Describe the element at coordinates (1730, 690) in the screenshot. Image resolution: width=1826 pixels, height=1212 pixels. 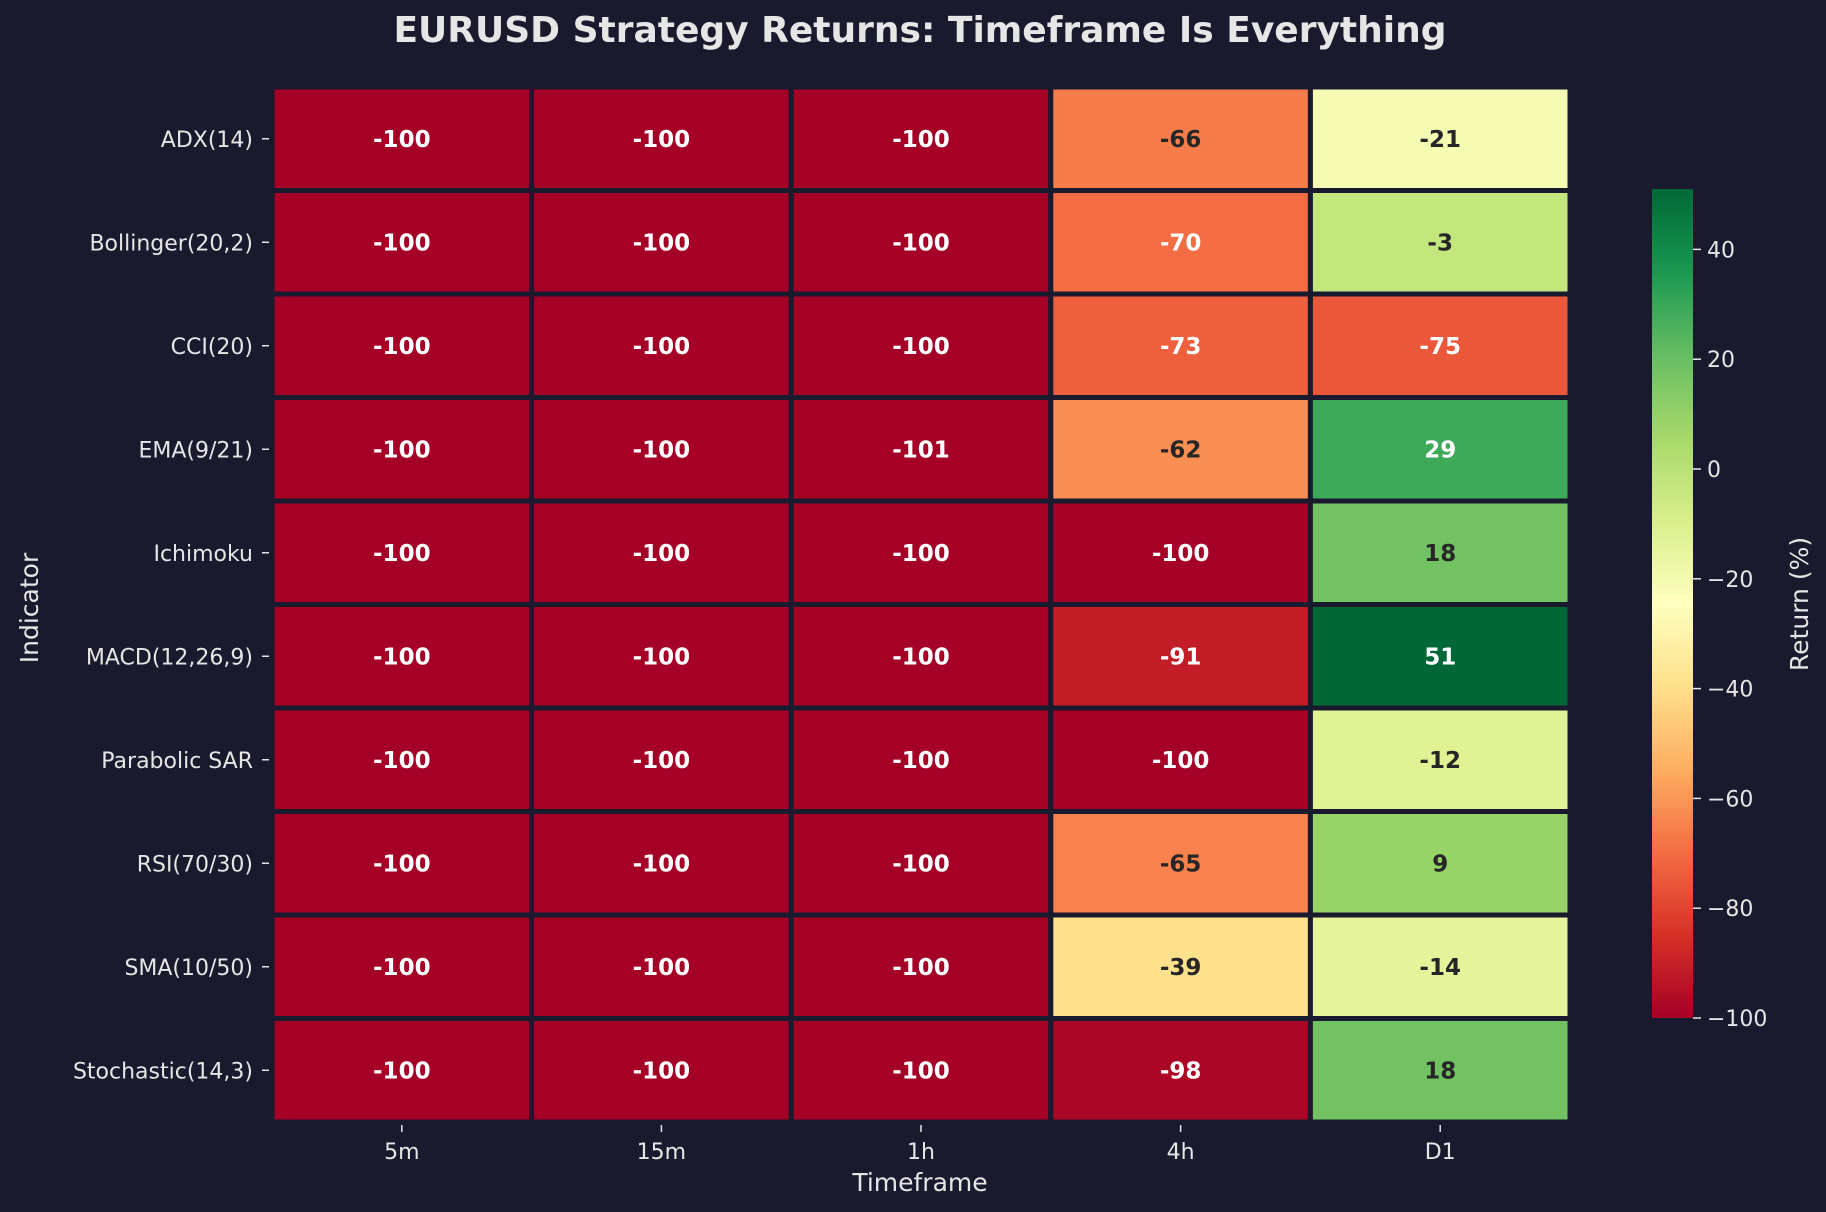
I see `colorbar-tick-label: −40` at that location.